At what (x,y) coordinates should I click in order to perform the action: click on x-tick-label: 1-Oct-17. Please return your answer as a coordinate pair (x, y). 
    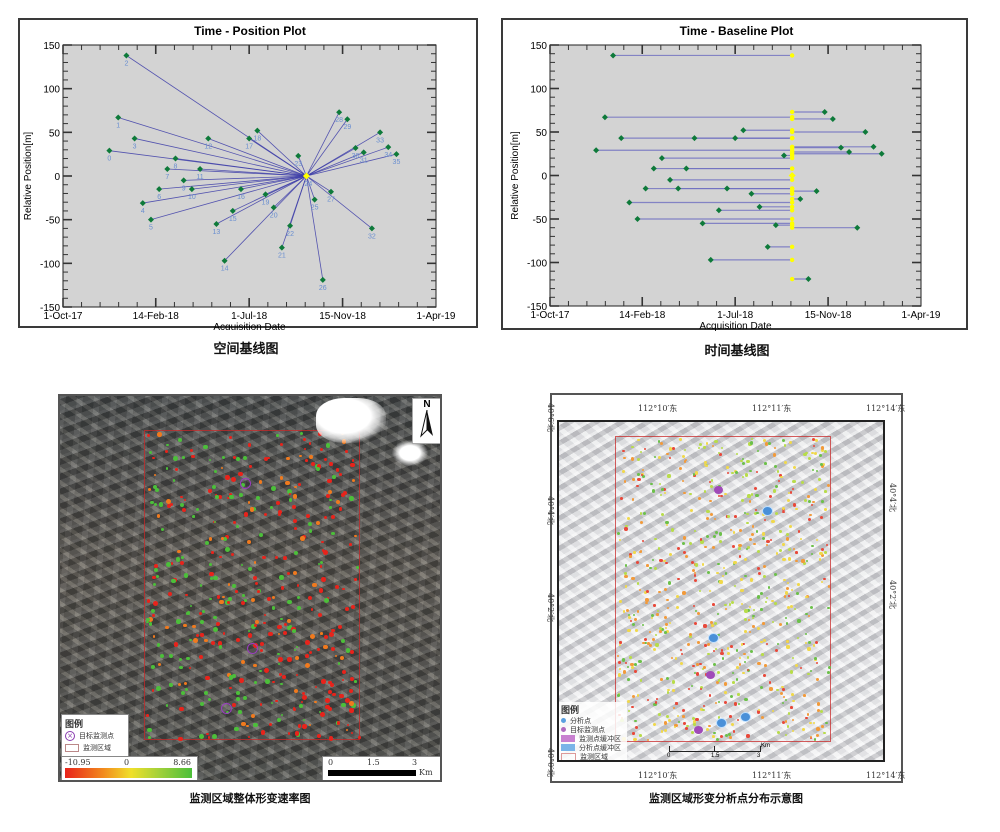
    Looking at the image, I should click on (63, 316).